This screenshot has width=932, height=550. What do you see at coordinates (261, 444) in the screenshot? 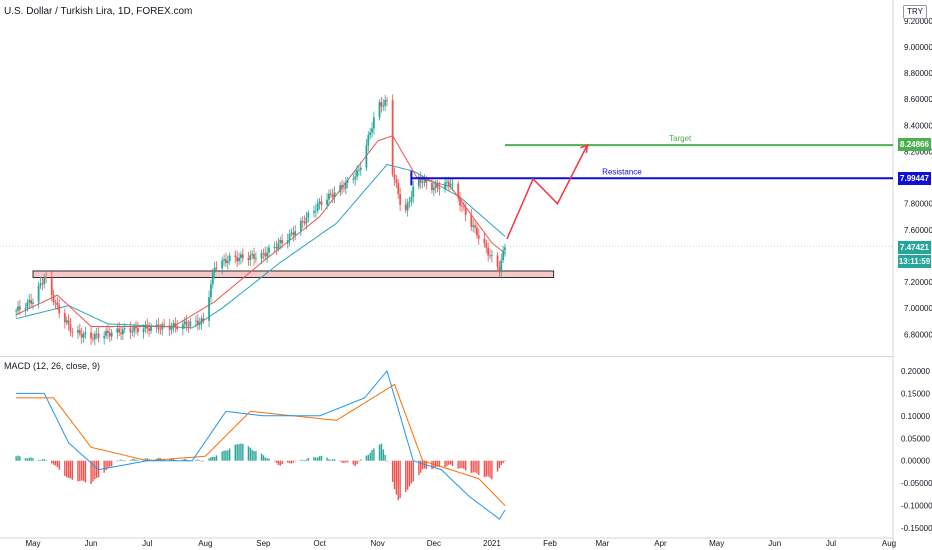
I see `macd-line` at bounding box center [261, 444].